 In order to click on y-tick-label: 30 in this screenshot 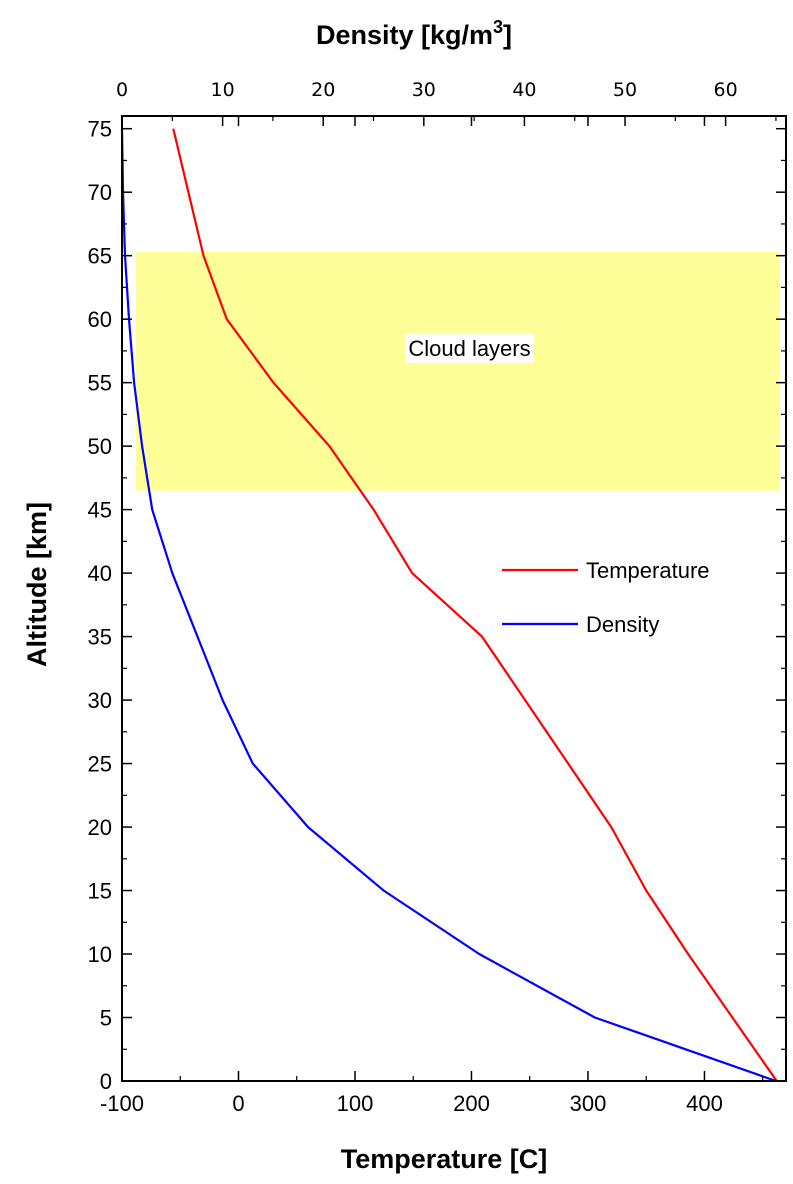, I will do `click(100, 700)`.